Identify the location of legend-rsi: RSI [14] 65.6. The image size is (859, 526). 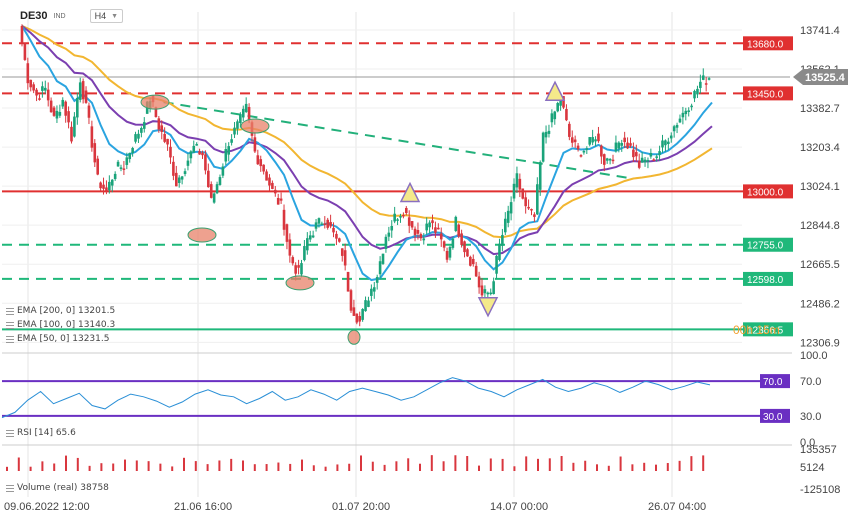
(41, 433).